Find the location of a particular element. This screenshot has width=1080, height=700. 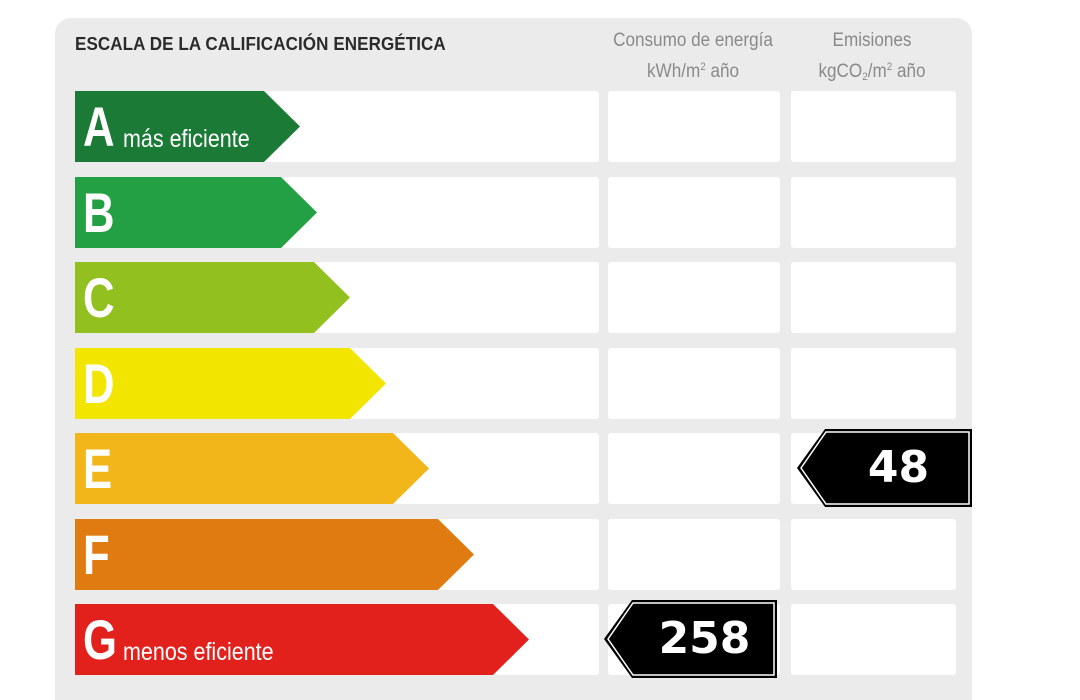

rating-arrow-c: C is located at coordinates (212, 297).